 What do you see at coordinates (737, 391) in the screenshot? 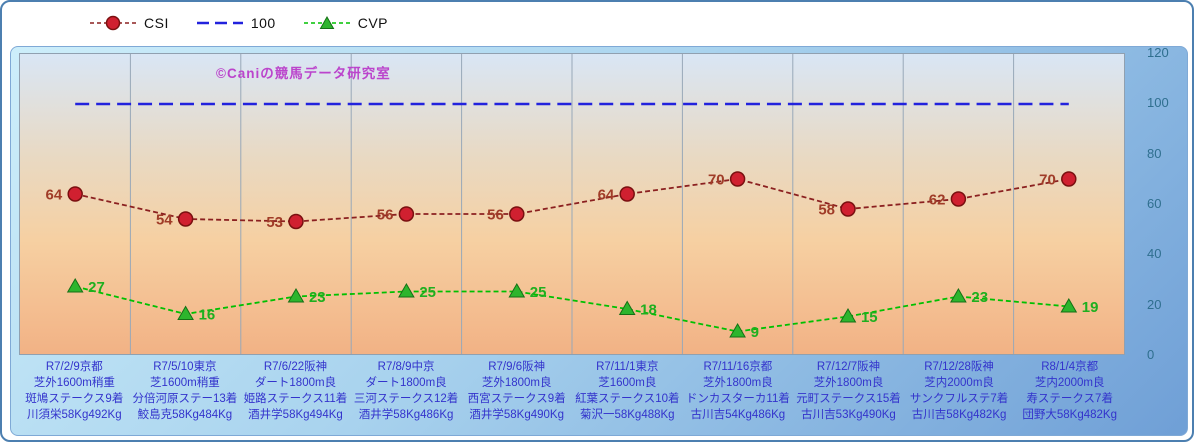
I see `x-axis-label: R7/11/16京都 芝外1800m良 ドンカスターカ11着 古川吉54Kg486Kg` at bounding box center [737, 391].